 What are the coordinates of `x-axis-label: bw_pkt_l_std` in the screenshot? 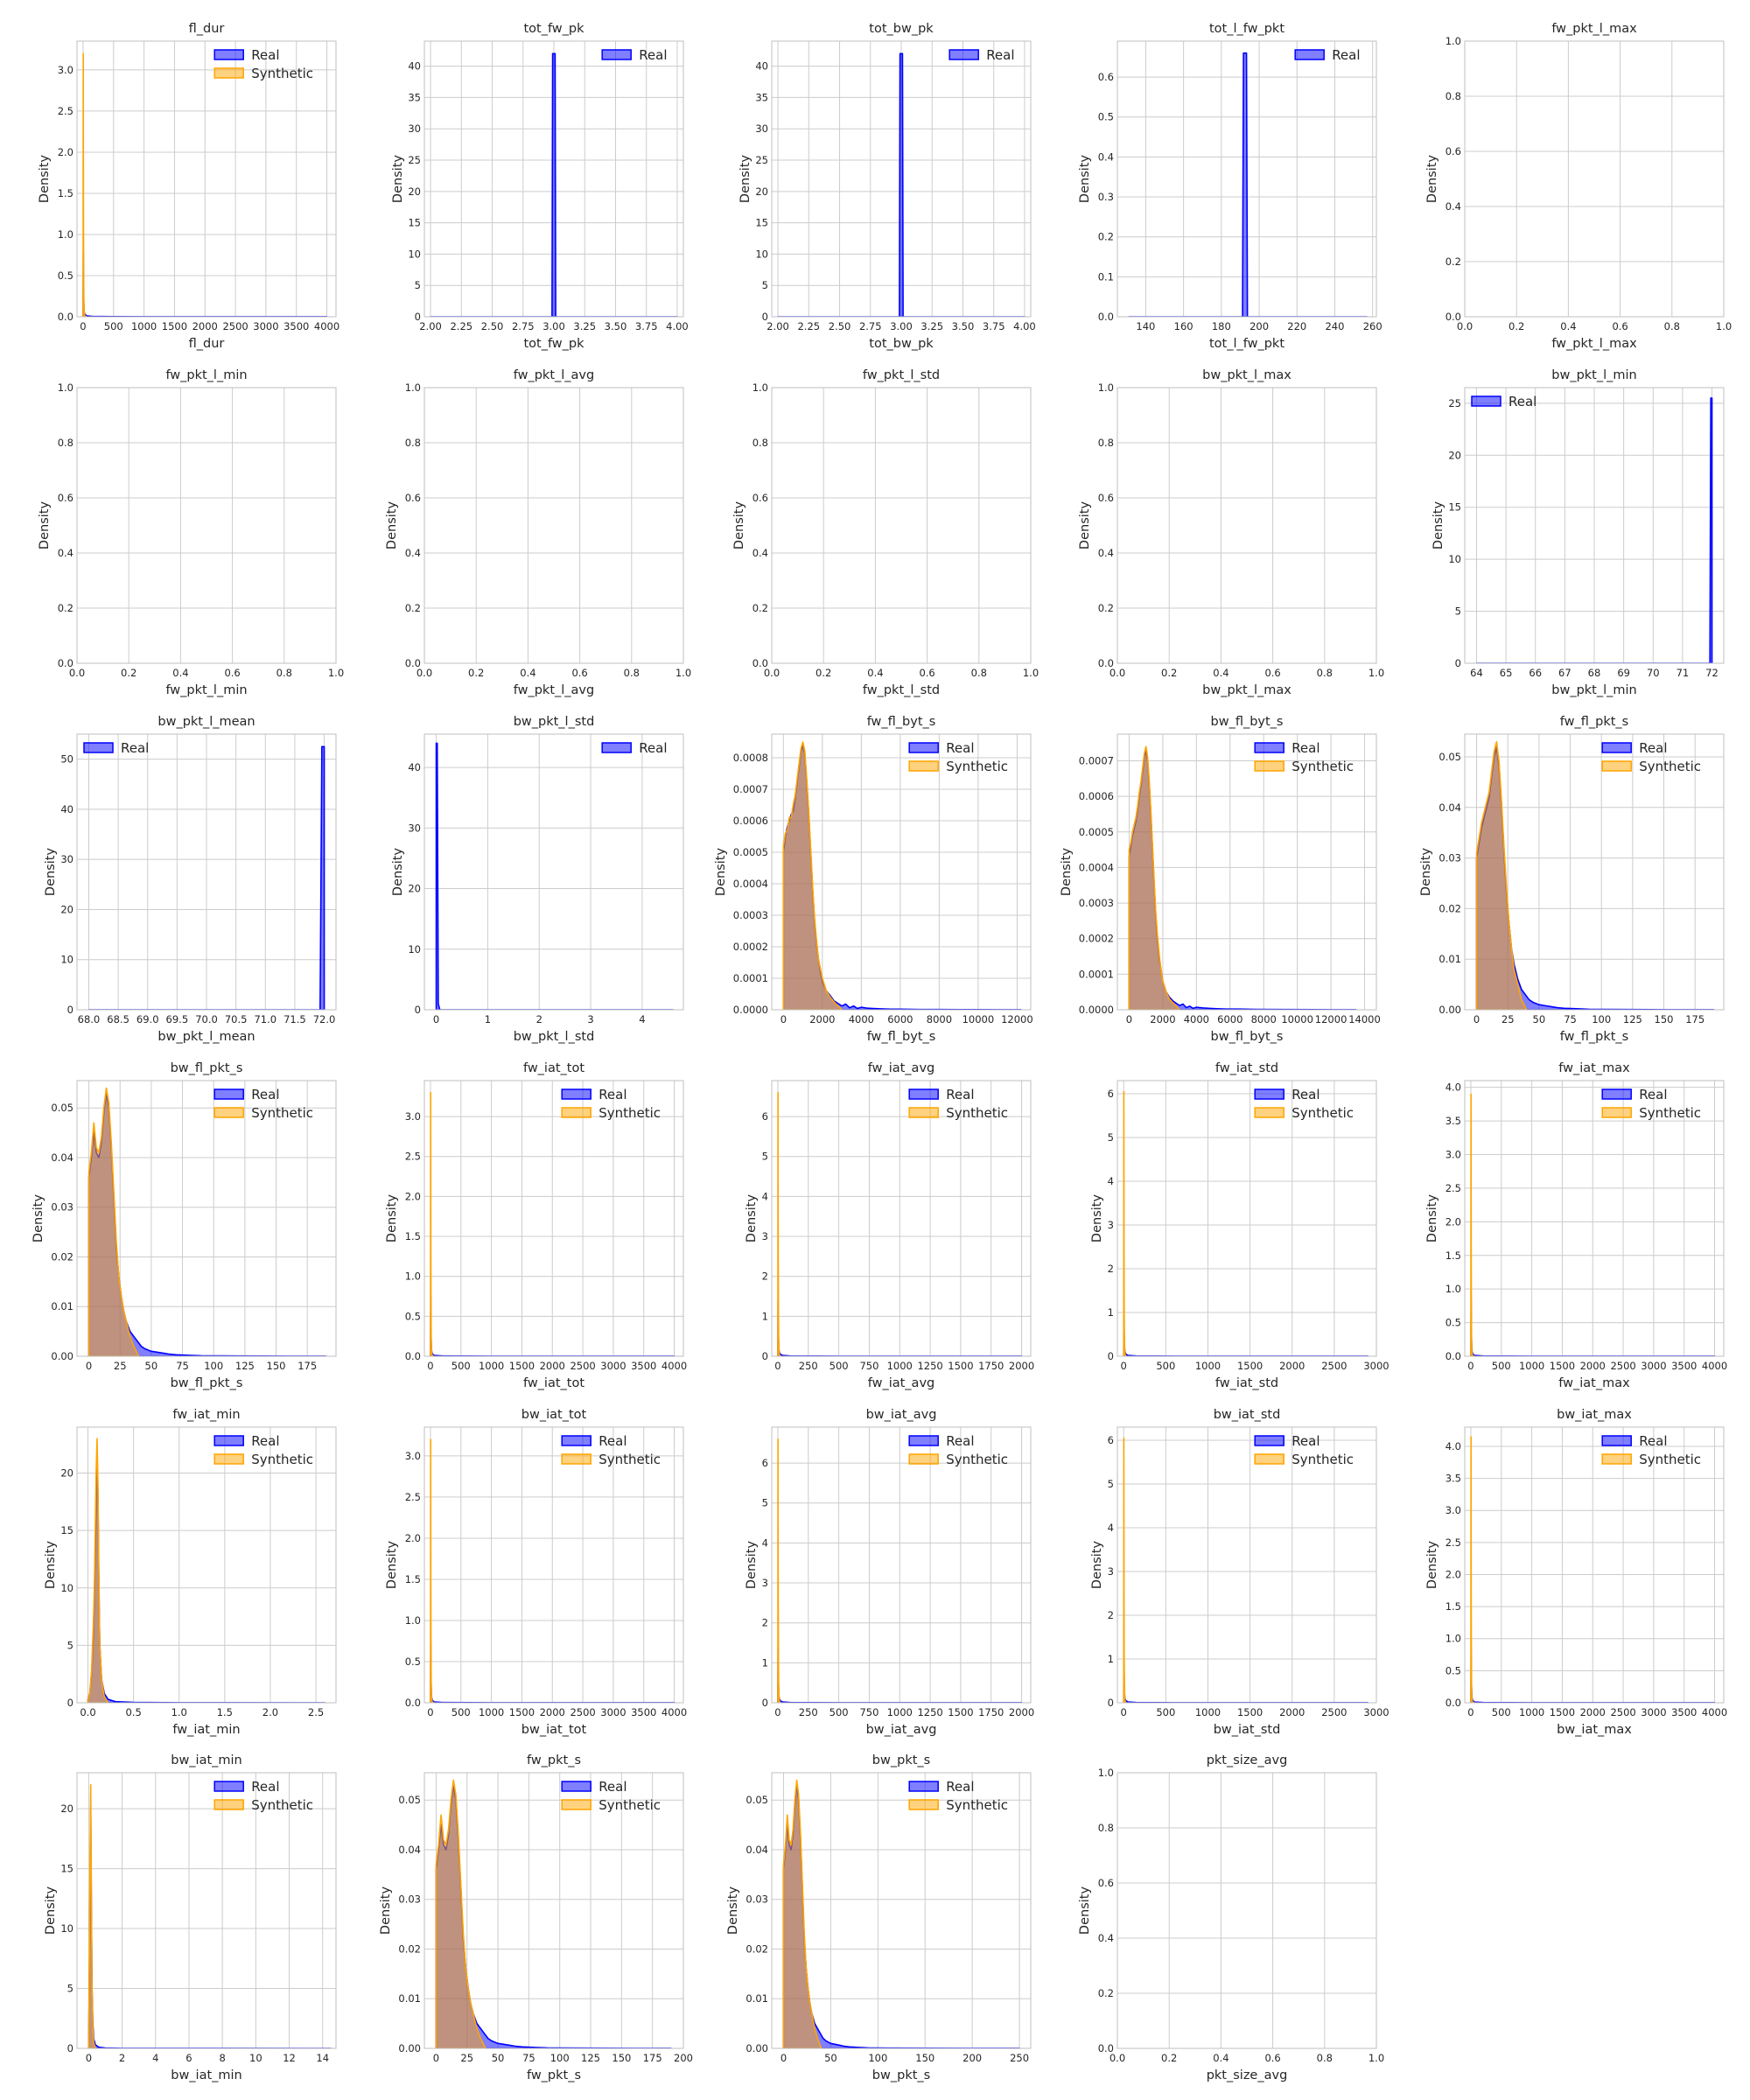 It's located at (554, 1037).